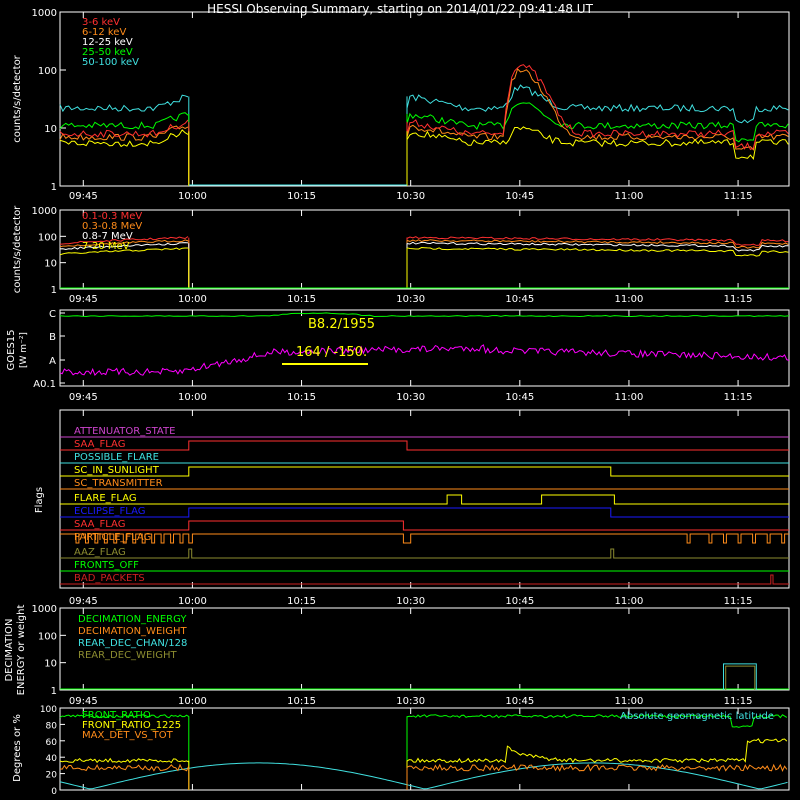 The image size is (800, 800). I want to click on lc-low-series-green-b, so click(597, 122).